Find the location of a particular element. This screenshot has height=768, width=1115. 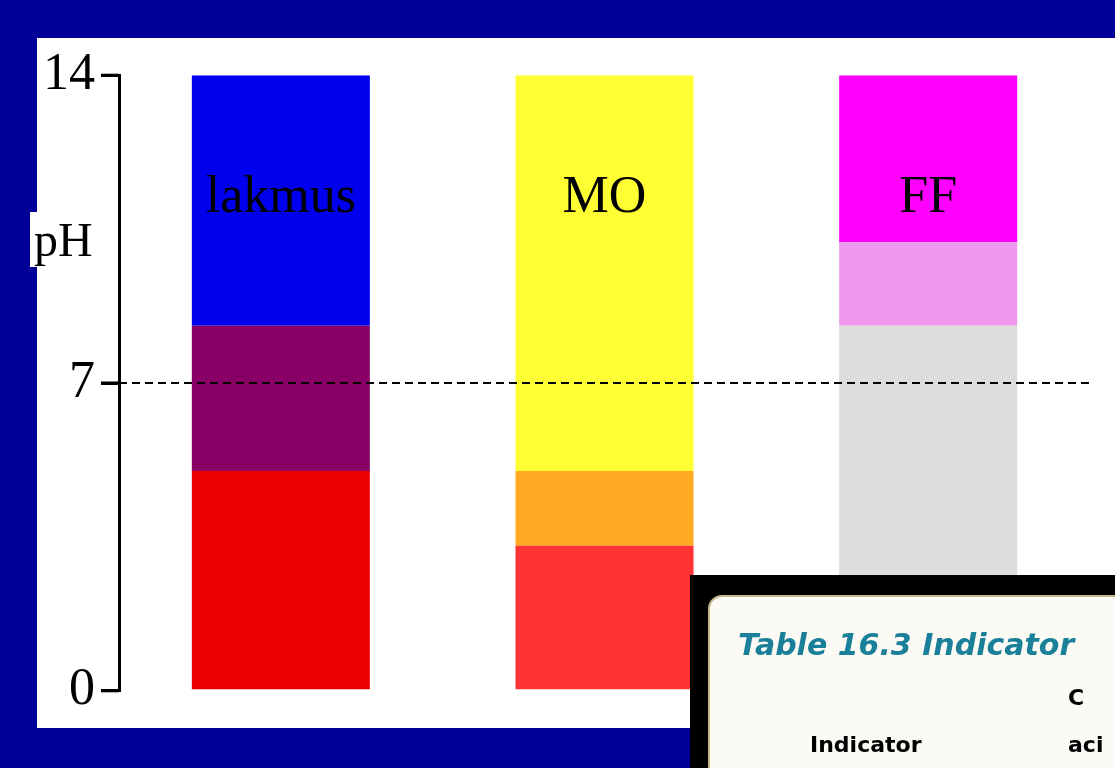

y-tick-label: 7 is located at coordinates (82, 379).